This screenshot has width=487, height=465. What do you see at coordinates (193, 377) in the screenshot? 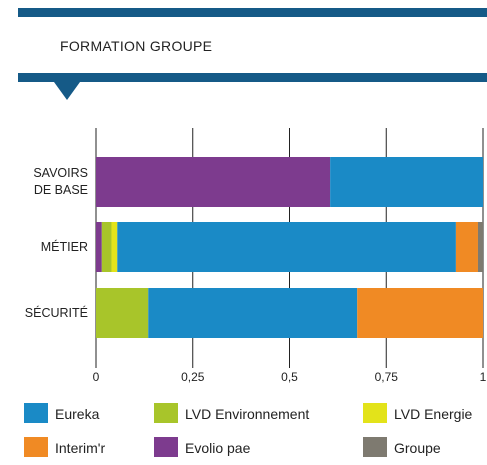
I see `x-tick-label: 0,25` at bounding box center [193, 377].